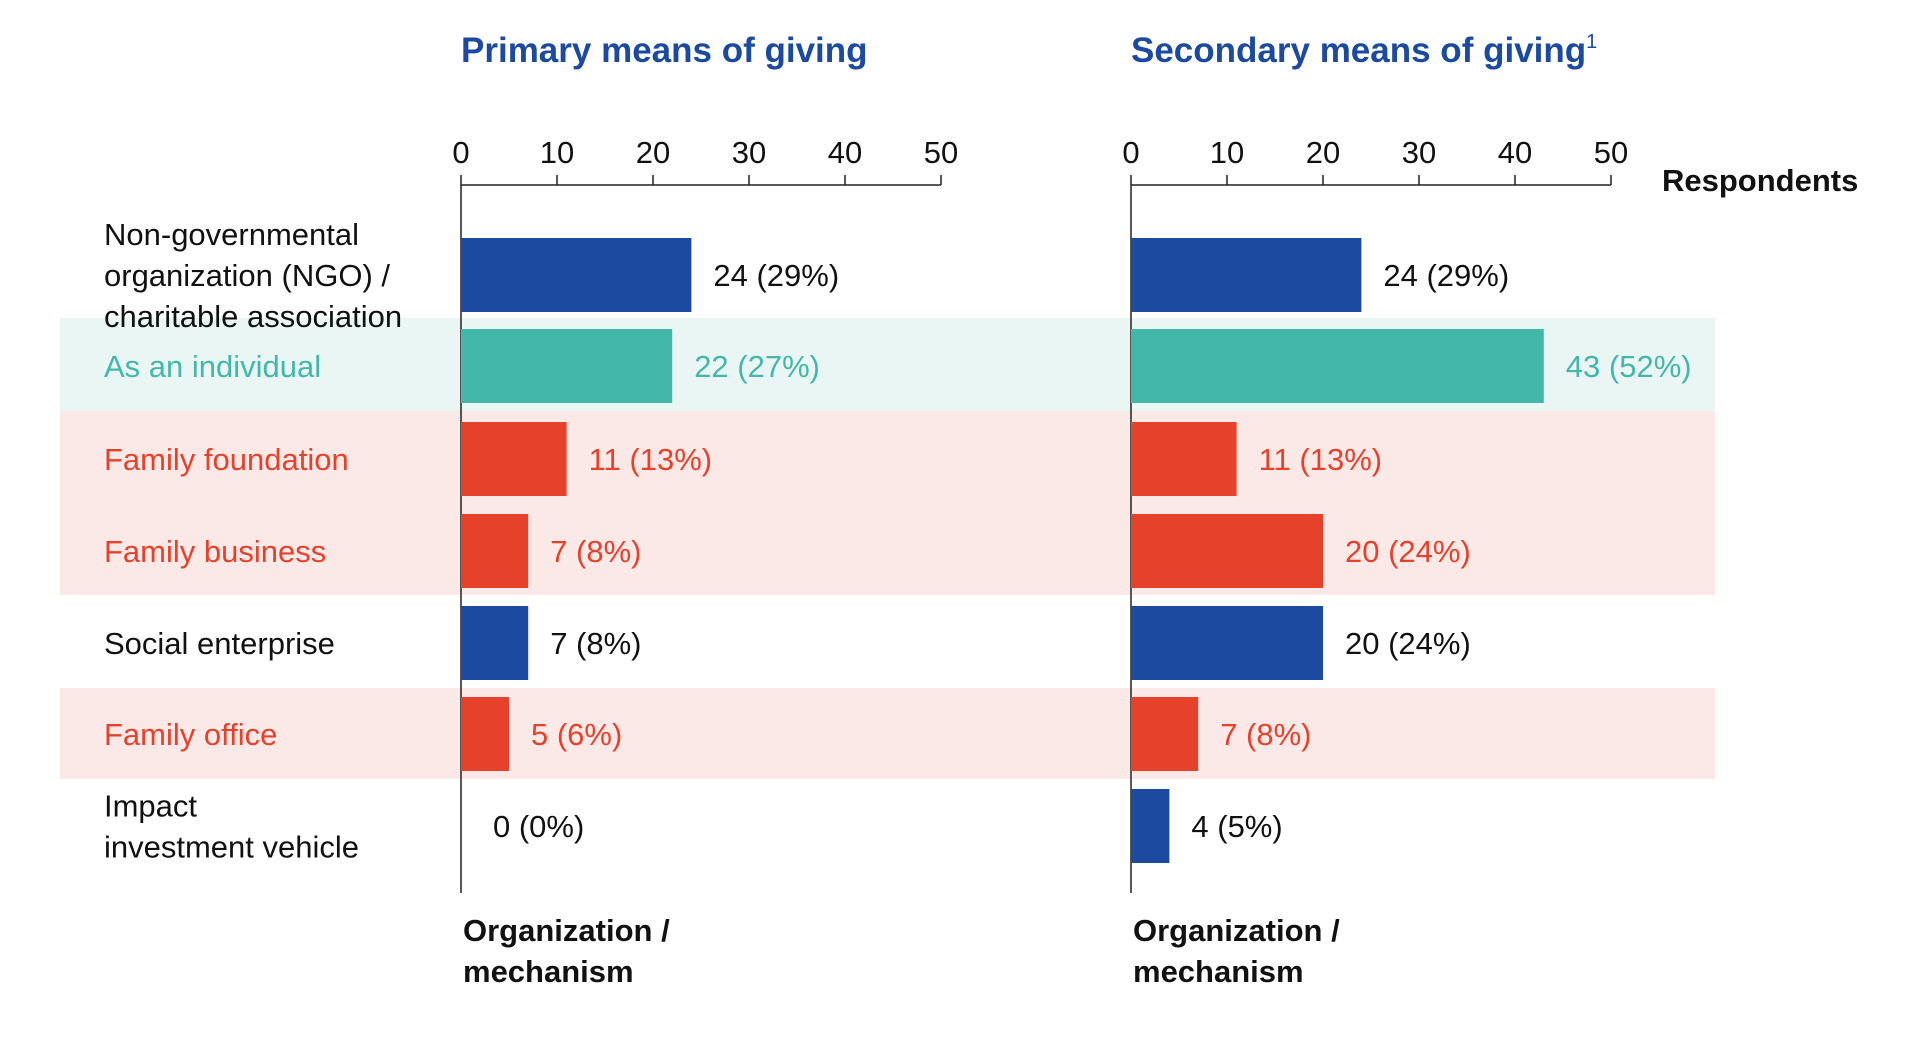 The image size is (1920, 1053). I want to click on data-label: 22 (27%), so click(757, 366).